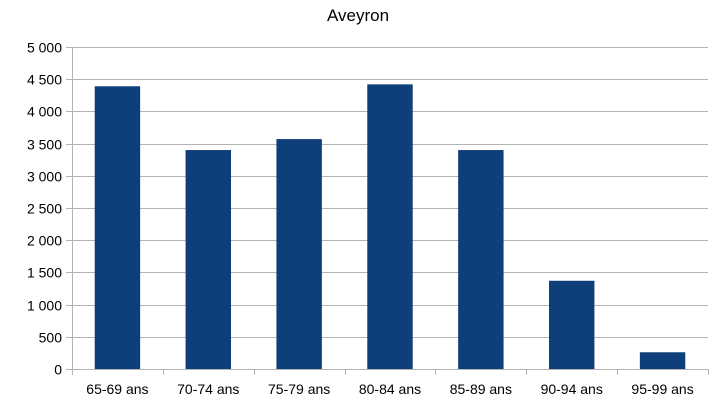  Describe the element at coordinates (44, 112) in the screenshot. I see `y-tick-label: 4 000` at that location.